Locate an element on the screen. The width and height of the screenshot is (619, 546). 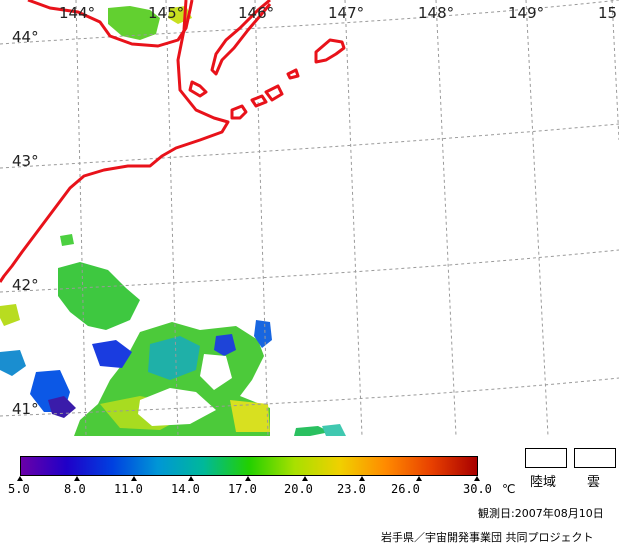
scale-tick-label: 26.0 is located at coordinates (405, 489).